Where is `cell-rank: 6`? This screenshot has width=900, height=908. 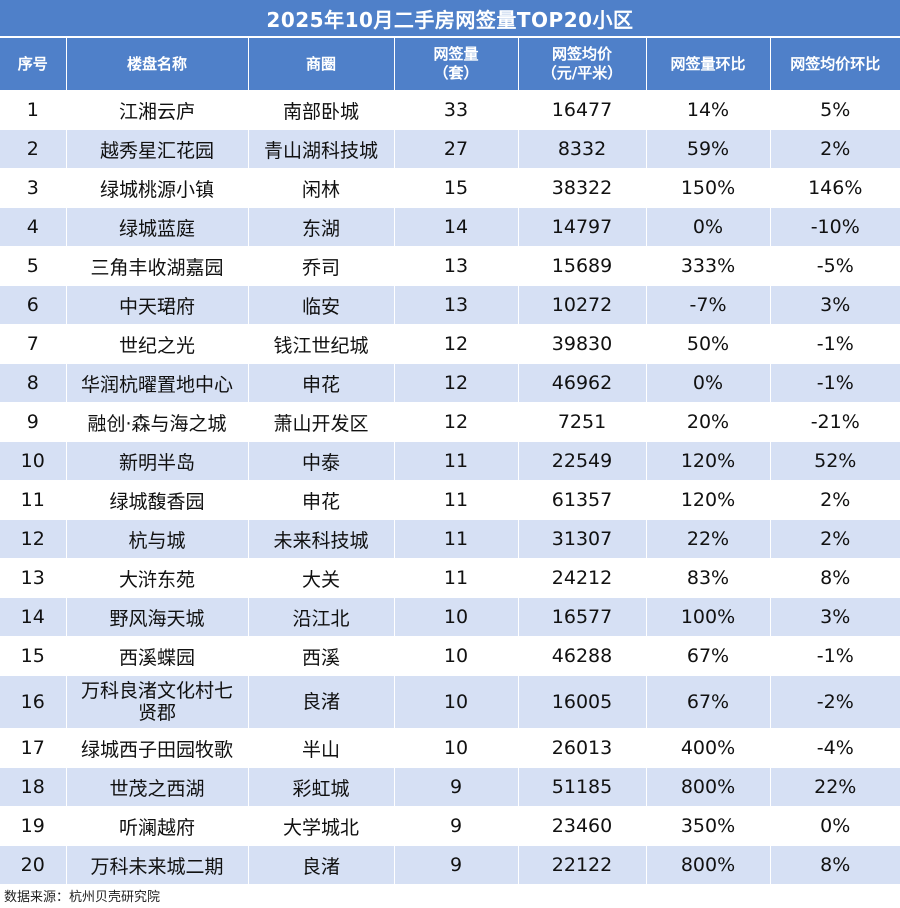 cell-rank: 6 is located at coordinates (33, 305).